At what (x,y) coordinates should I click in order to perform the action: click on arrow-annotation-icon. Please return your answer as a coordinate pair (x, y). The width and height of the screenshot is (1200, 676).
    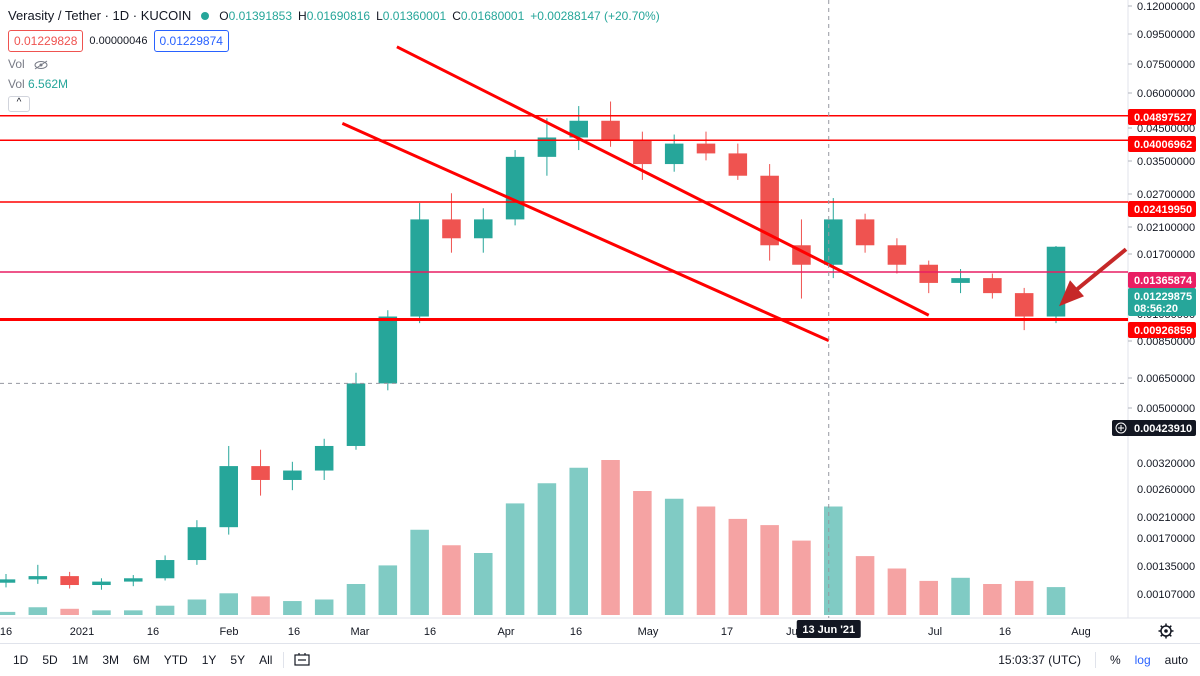
    Looking at the image, I should click on (1093, 277).